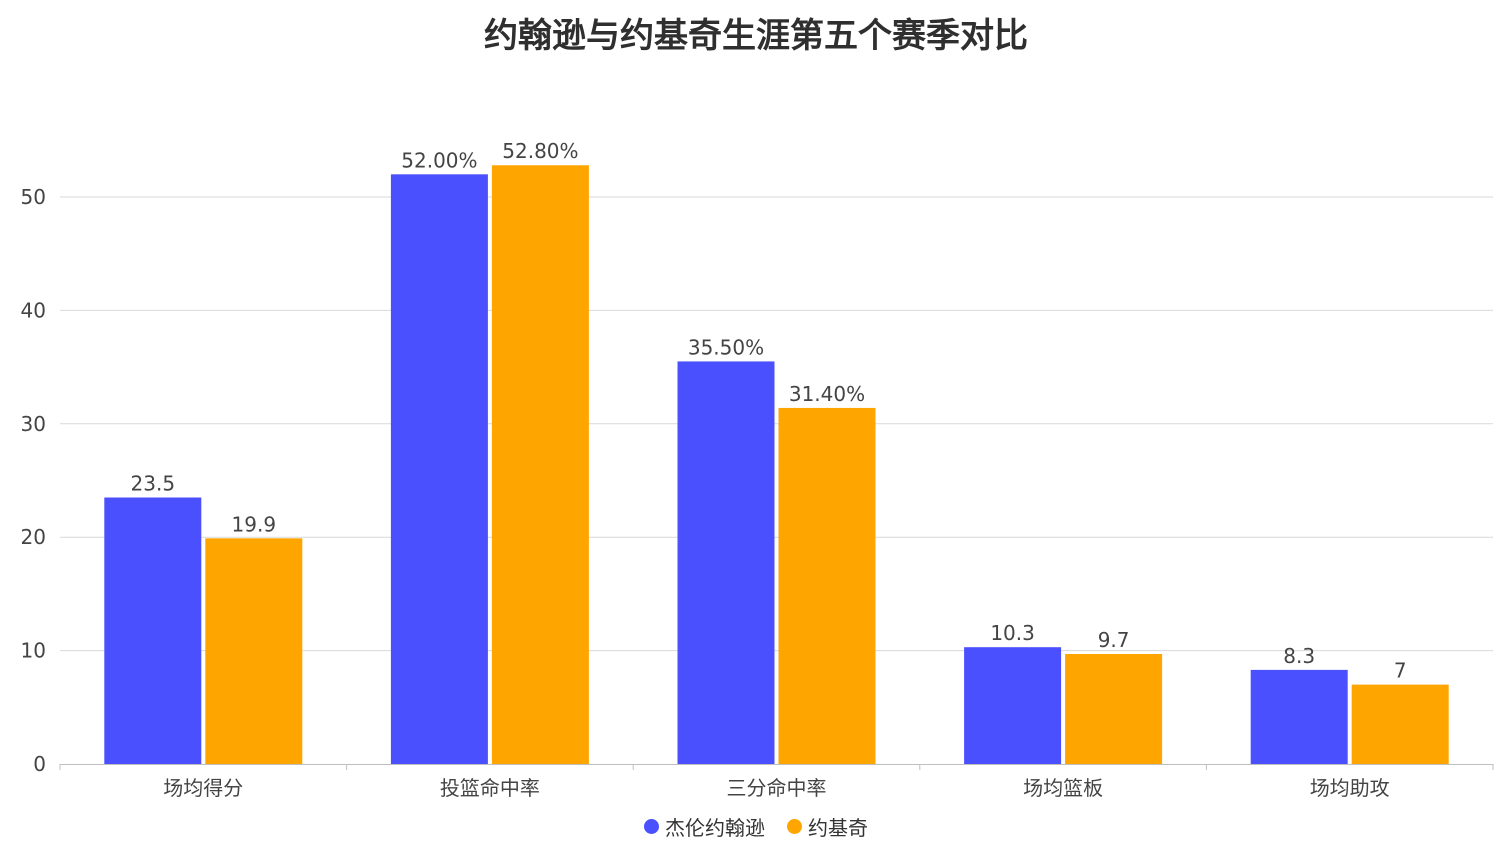  What do you see at coordinates (254, 524) in the screenshot?
I see `data-label: 19.9` at bounding box center [254, 524].